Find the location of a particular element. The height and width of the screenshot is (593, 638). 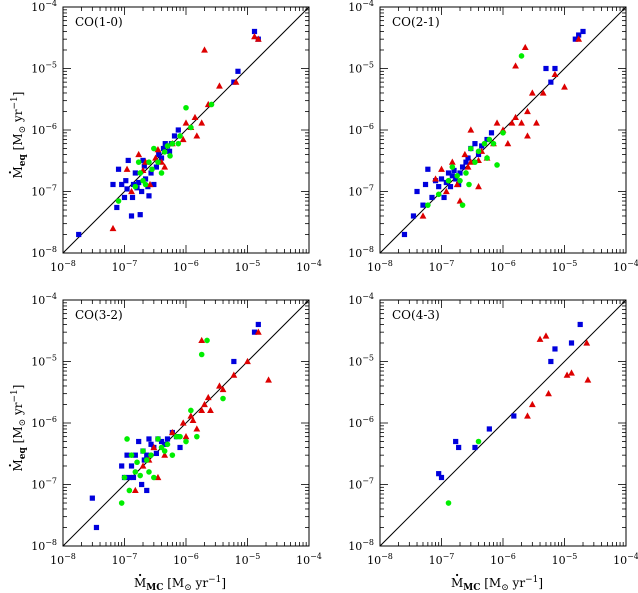

series-square is located at coordinates (509, 401).